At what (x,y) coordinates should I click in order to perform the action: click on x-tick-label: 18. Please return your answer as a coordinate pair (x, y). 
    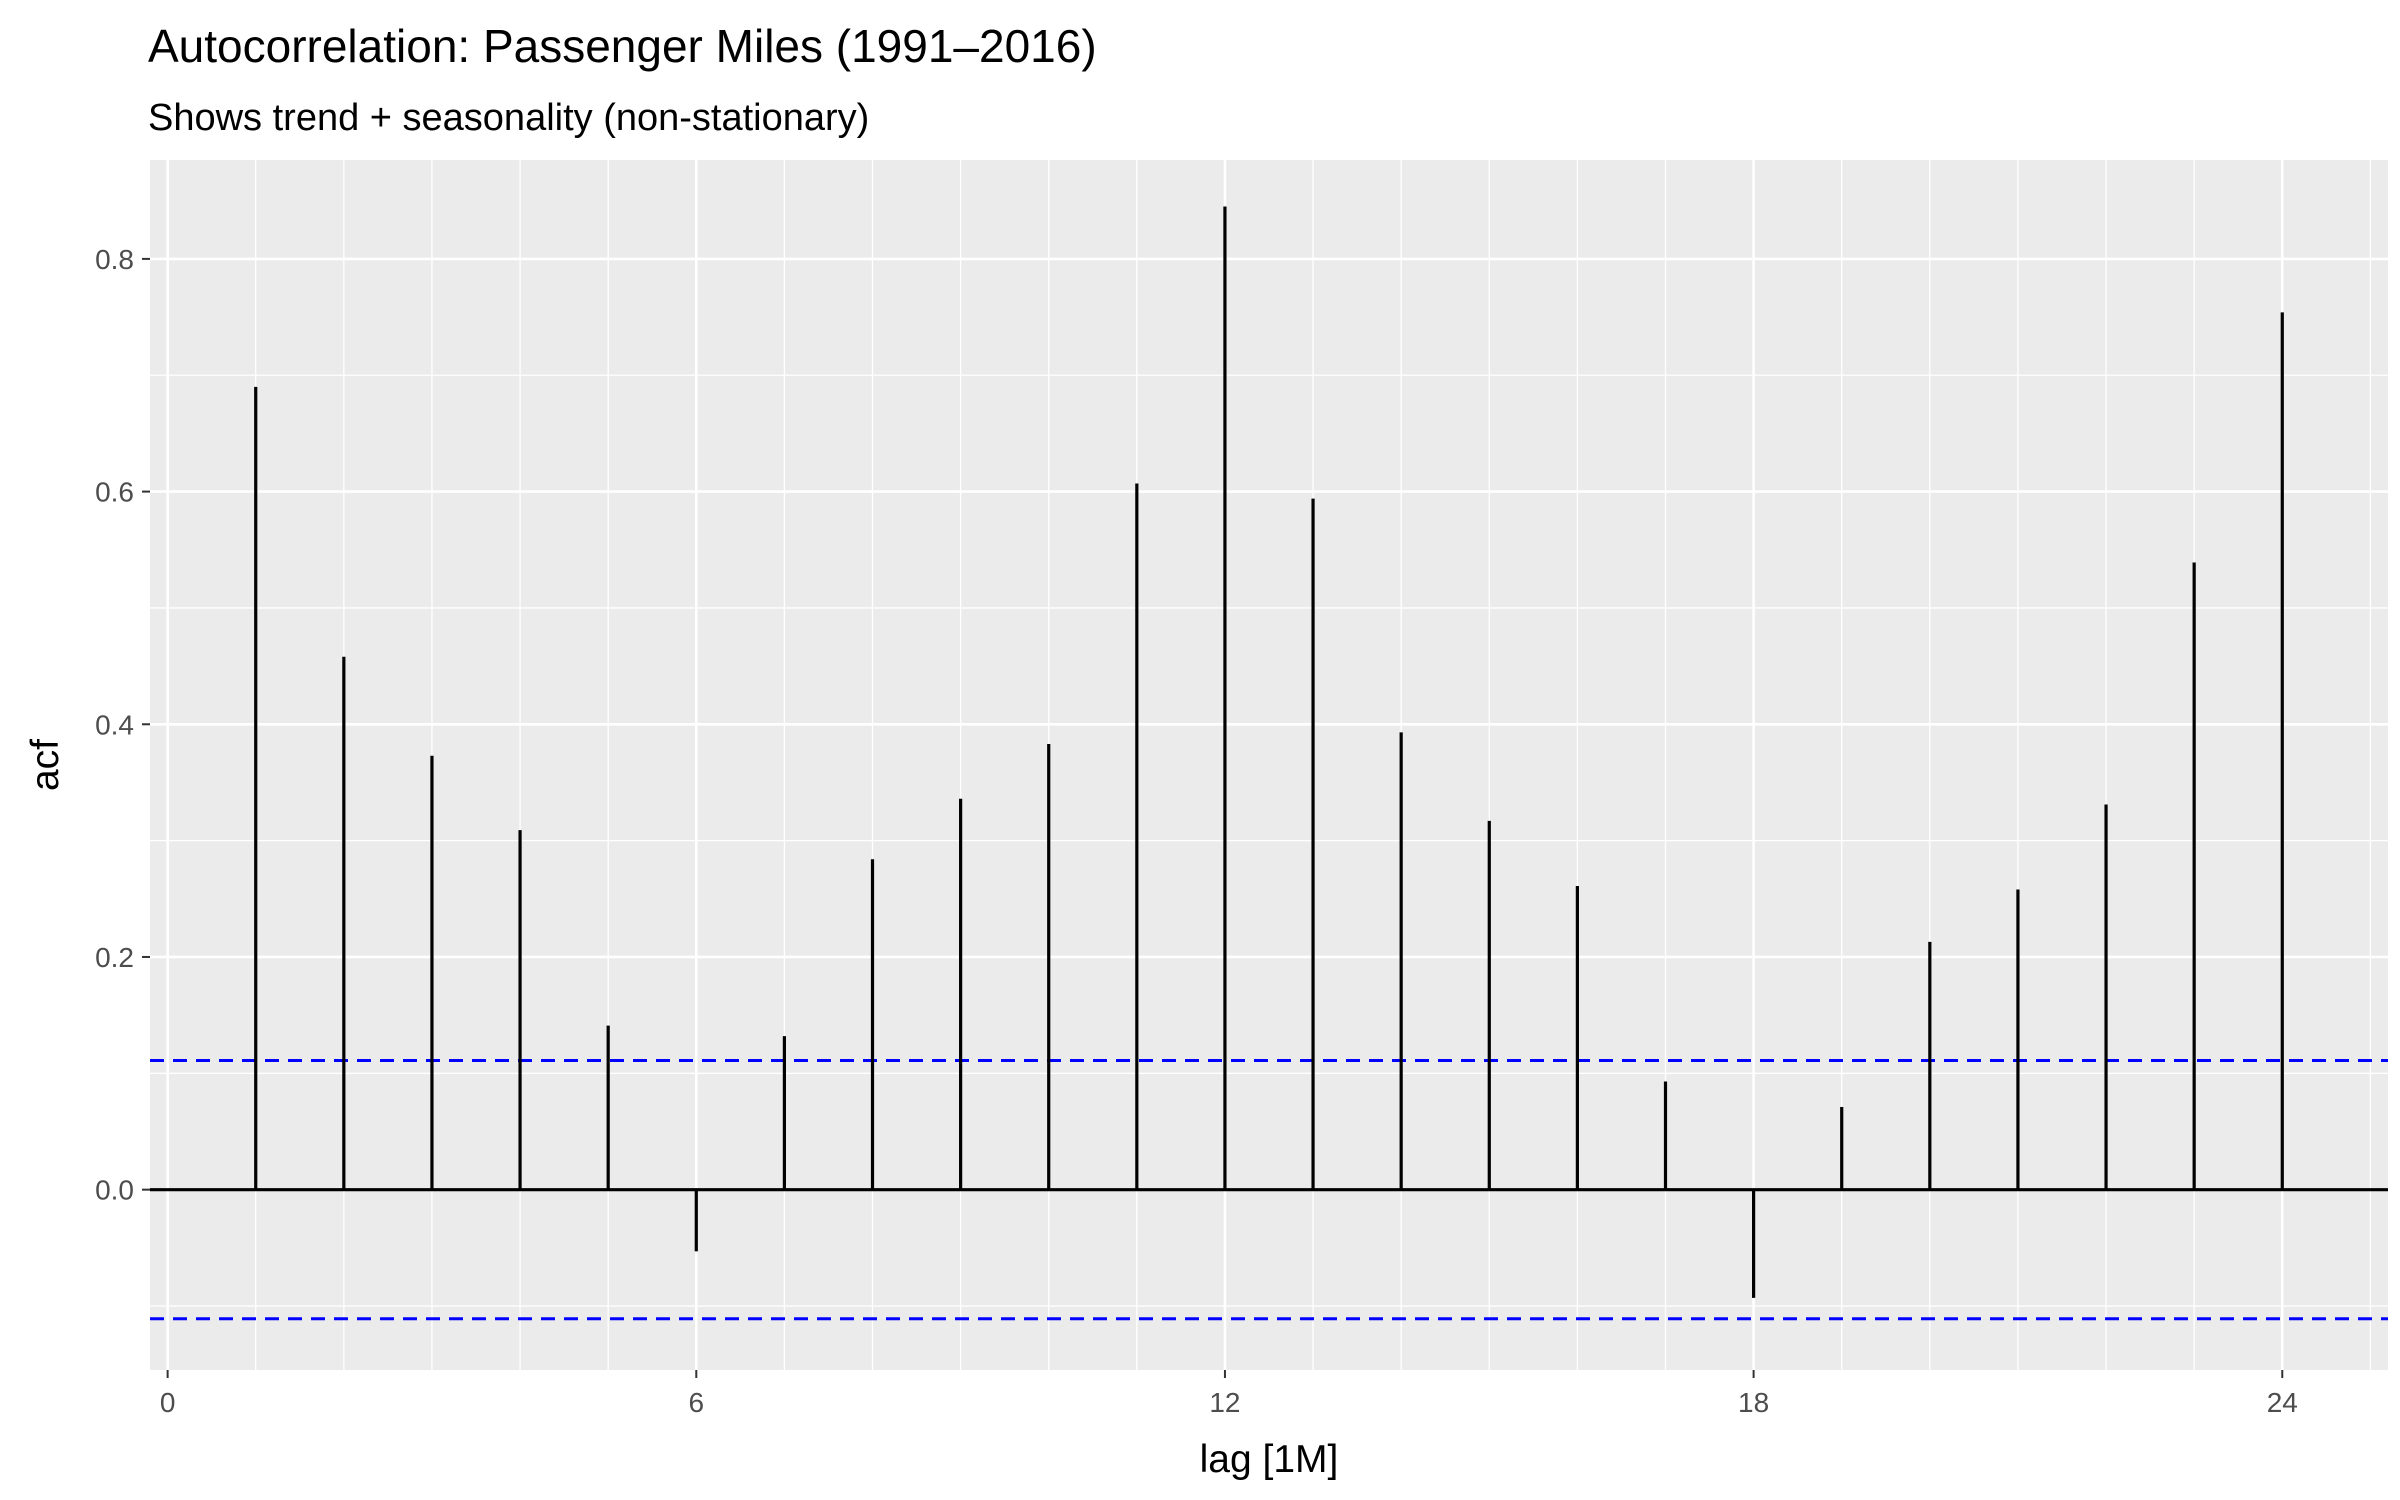
    Looking at the image, I should click on (1753, 1402).